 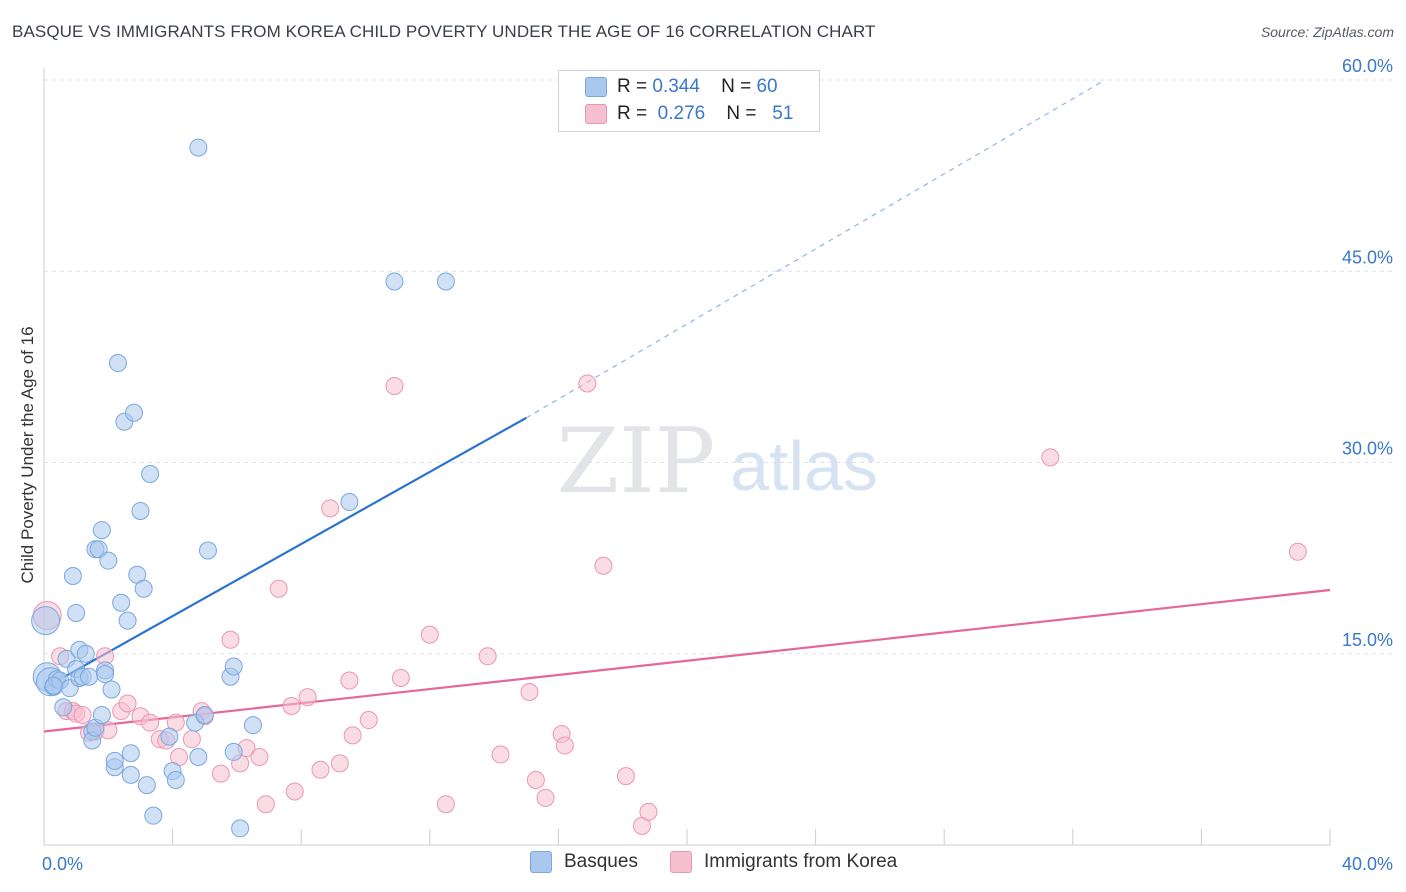 I want to click on legend-item-korea: Immigrants from Korea, so click(x=783, y=862).